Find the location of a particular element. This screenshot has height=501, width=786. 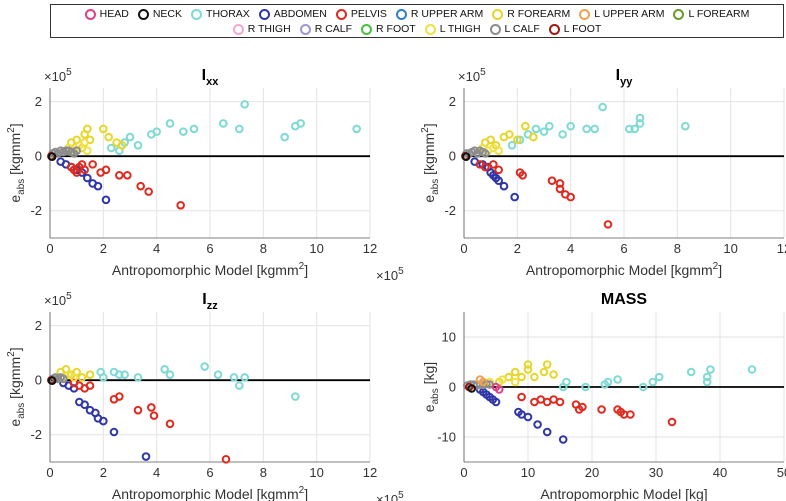

x-tick-label: 2 is located at coordinates (517, 248).